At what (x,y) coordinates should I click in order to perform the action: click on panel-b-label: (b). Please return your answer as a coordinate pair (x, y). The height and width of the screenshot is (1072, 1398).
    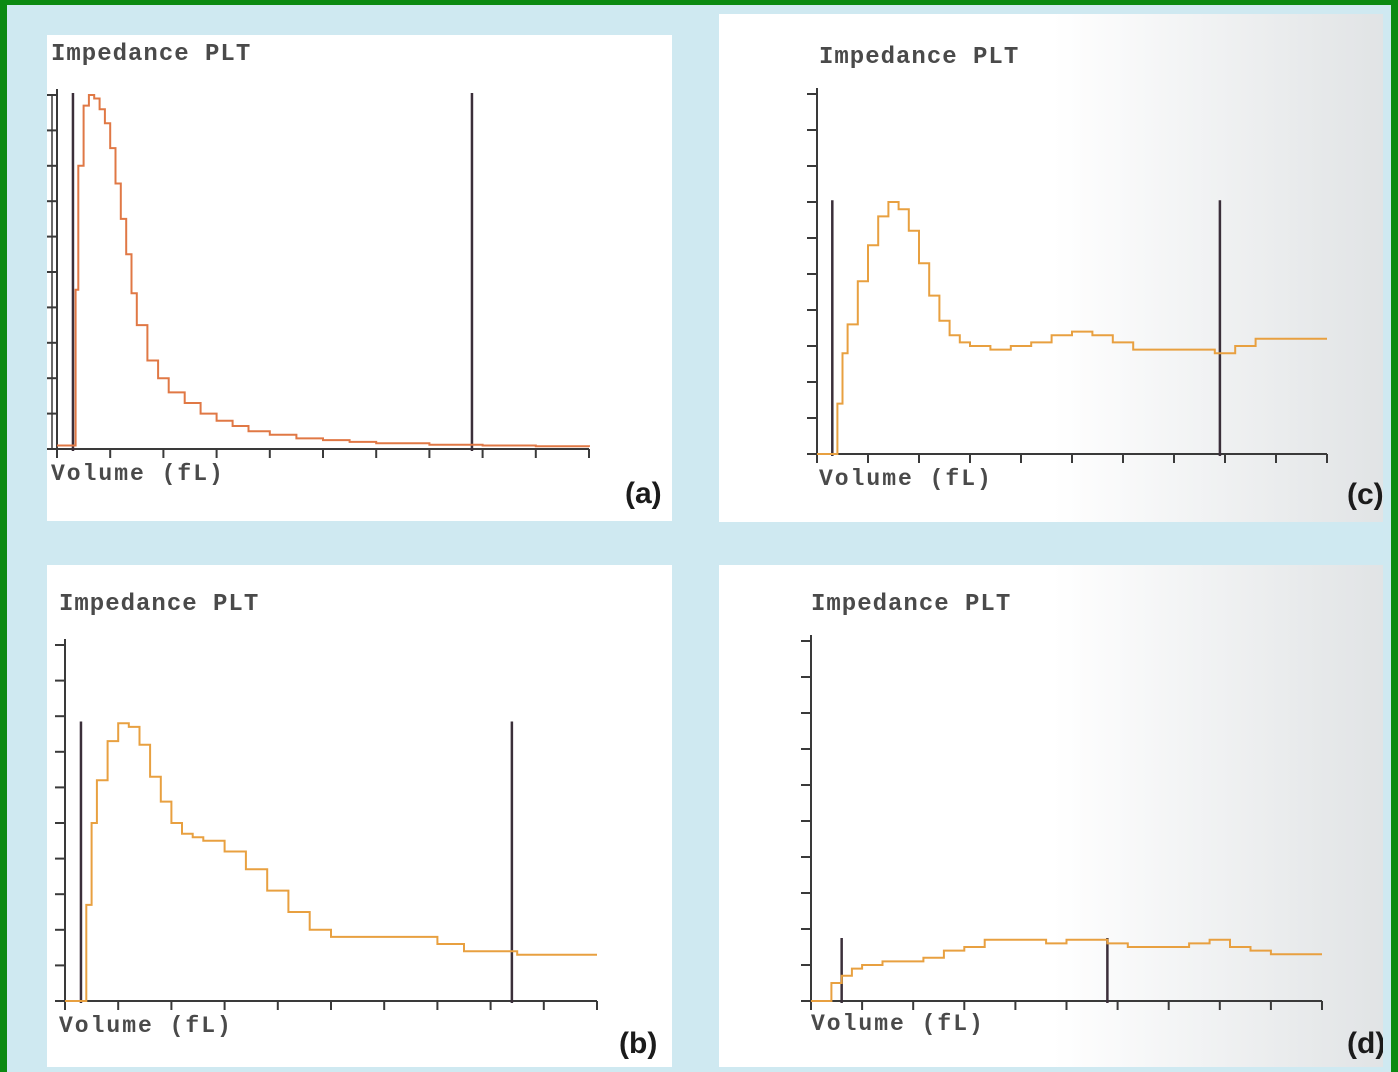
    Looking at the image, I should click on (638, 1043).